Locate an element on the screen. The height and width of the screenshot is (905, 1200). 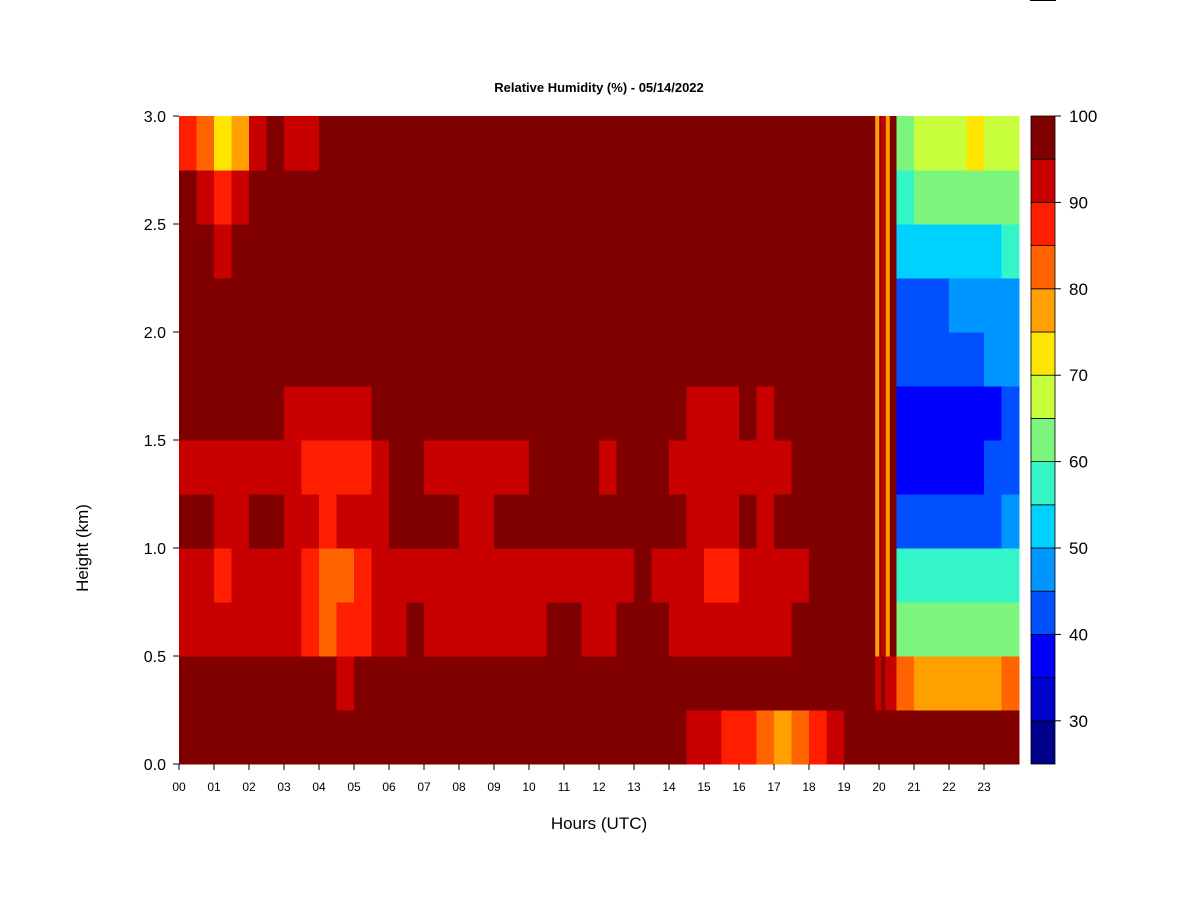
x-tick-label: 18 is located at coordinates (809, 787).